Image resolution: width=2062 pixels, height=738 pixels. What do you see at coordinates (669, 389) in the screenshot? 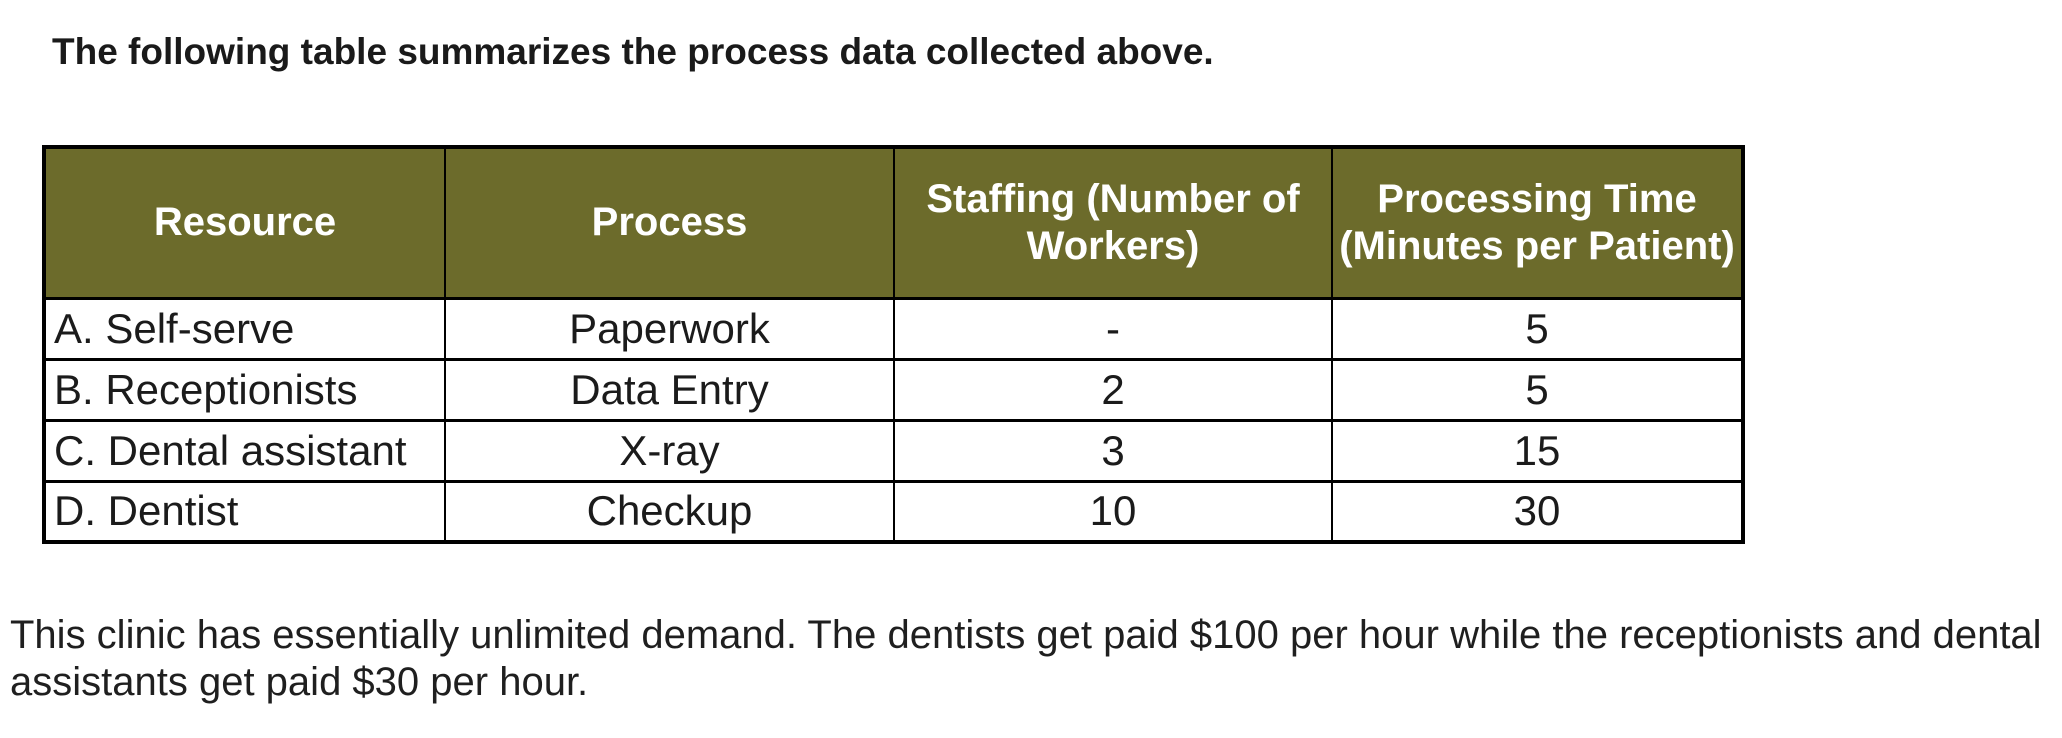
I see `process-cell: Data Entry` at bounding box center [669, 389].